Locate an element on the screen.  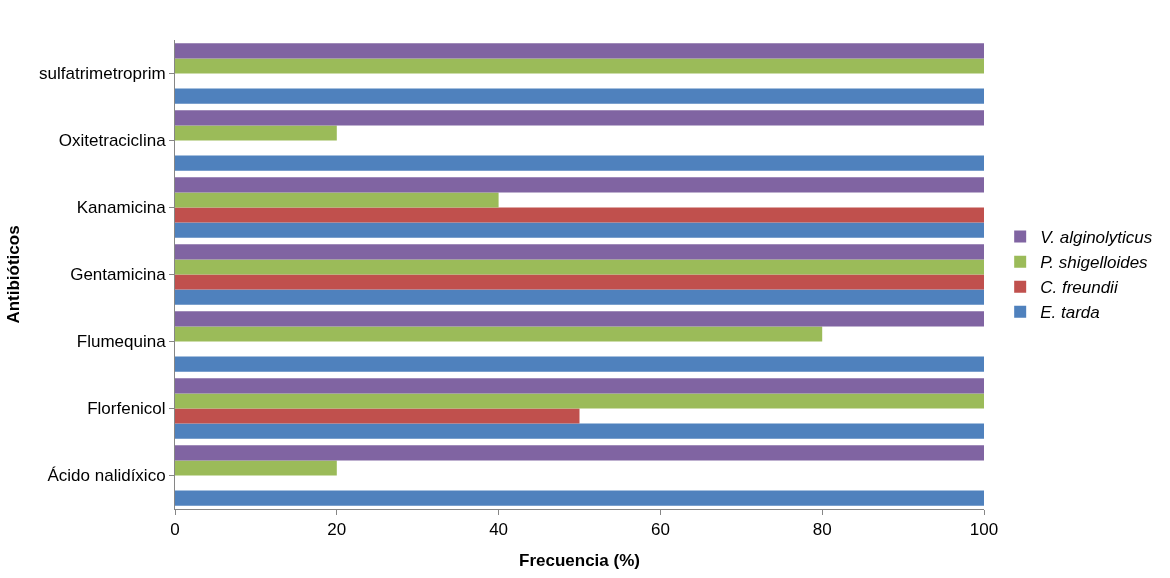
legend-label: E. tarda is located at coordinates (1070, 313).